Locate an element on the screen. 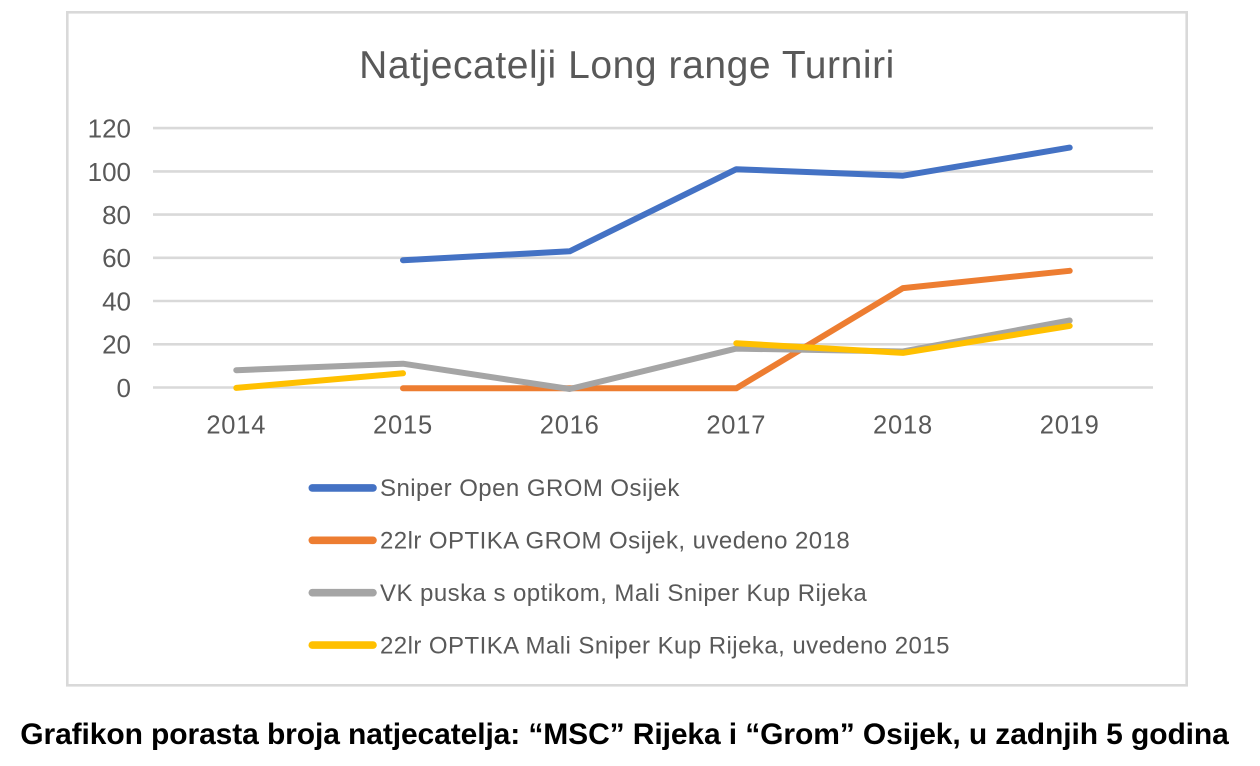 The height and width of the screenshot is (766, 1260). svg-text:Natjecatelji Long range Turnir: Natjecatelji Long range Turniri is located at coordinates (627, 65).